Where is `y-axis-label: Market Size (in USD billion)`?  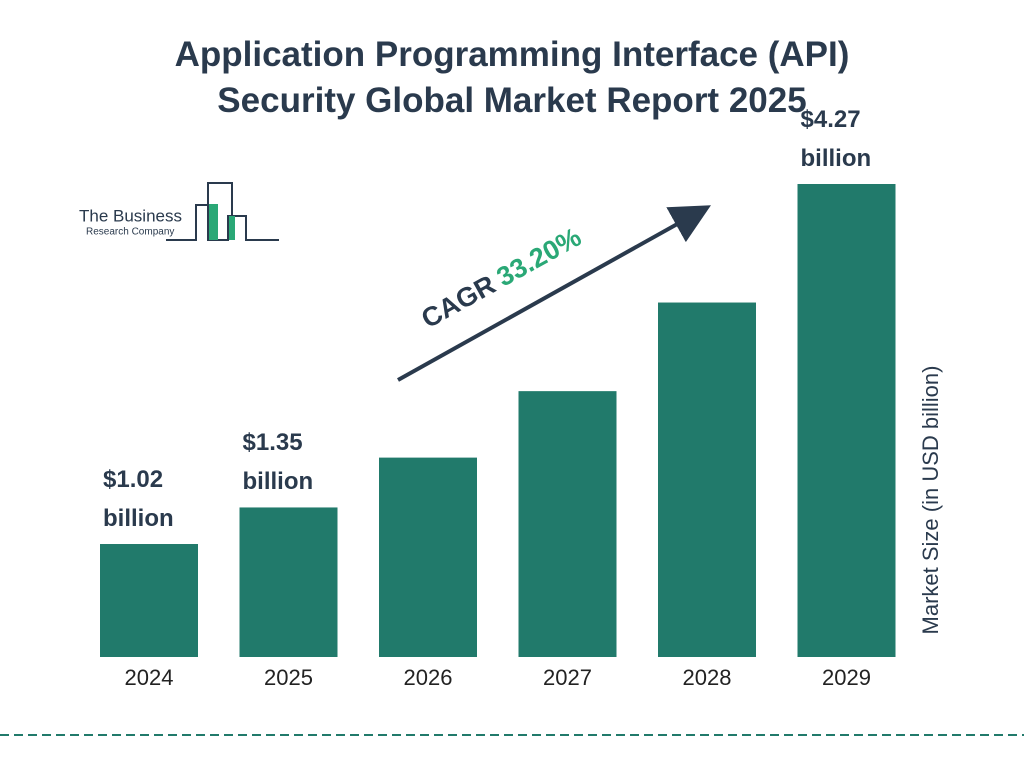
y-axis-label: Market Size (in USD billion) is located at coordinates (930, 500).